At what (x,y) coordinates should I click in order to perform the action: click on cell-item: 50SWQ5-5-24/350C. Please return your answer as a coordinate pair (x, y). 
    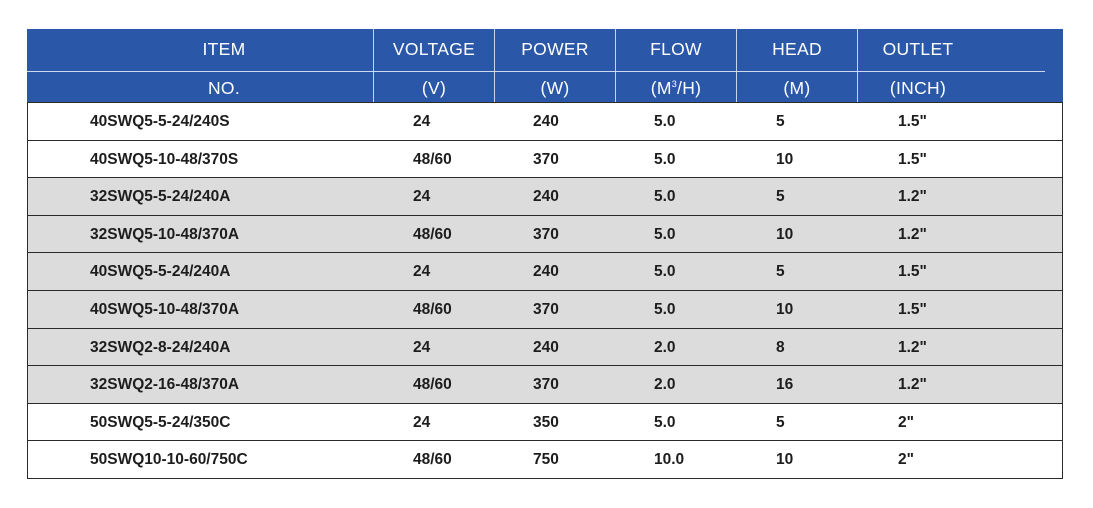
    Looking at the image, I should click on (160, 422).